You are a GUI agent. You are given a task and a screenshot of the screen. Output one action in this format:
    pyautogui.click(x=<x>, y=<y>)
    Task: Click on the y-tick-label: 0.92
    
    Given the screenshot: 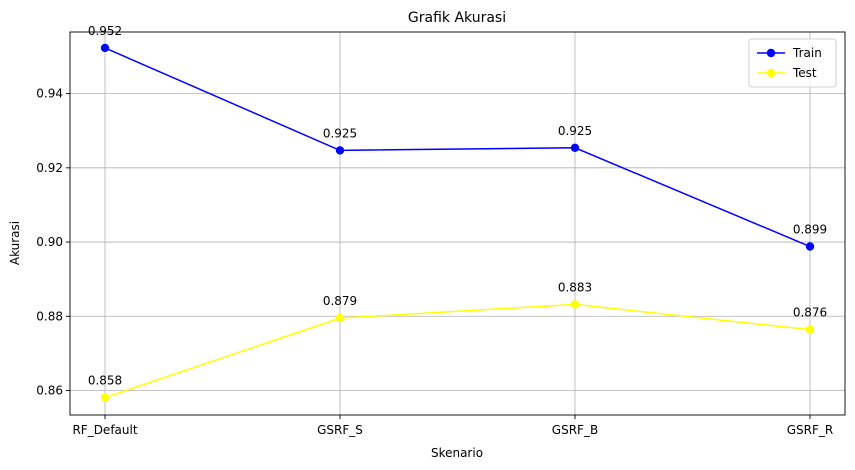 What is the action you would take?
    pyautogui.click(x=49, y=168)
    